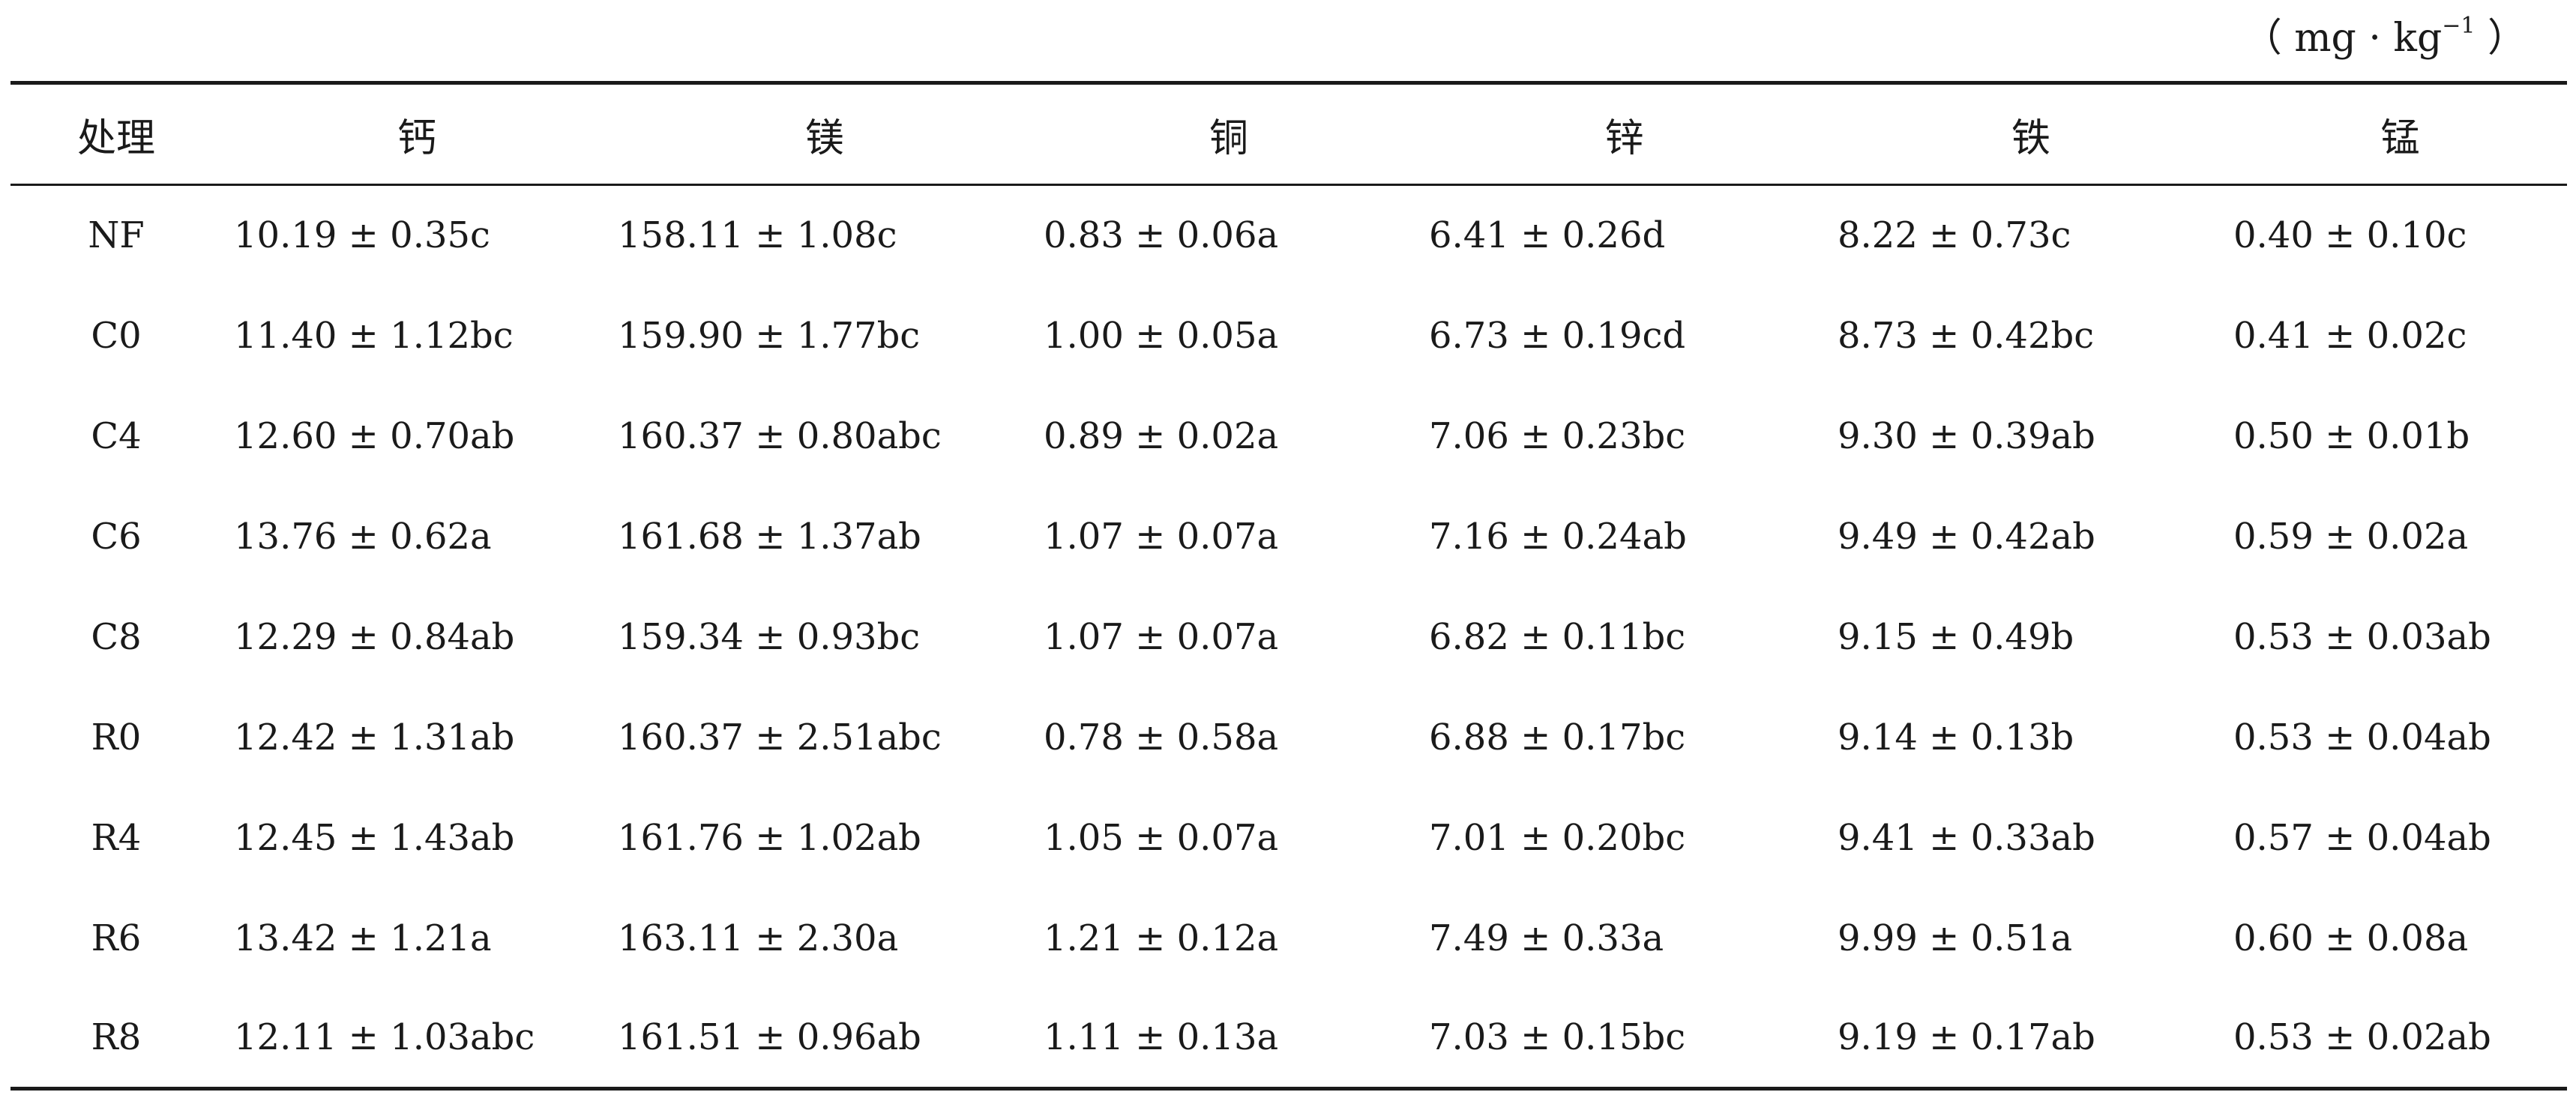 This screenshot has height=1098, width=2576. What do you see at coordinates (116, 133) in the screenshot?
I see `header-treatment: 处理` at bounding box center [116, 133].